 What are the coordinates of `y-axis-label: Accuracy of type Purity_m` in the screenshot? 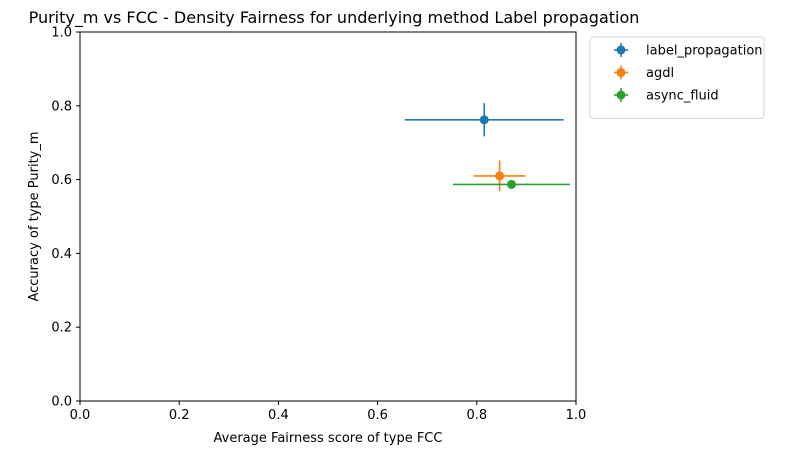 It's located at (34, 216).